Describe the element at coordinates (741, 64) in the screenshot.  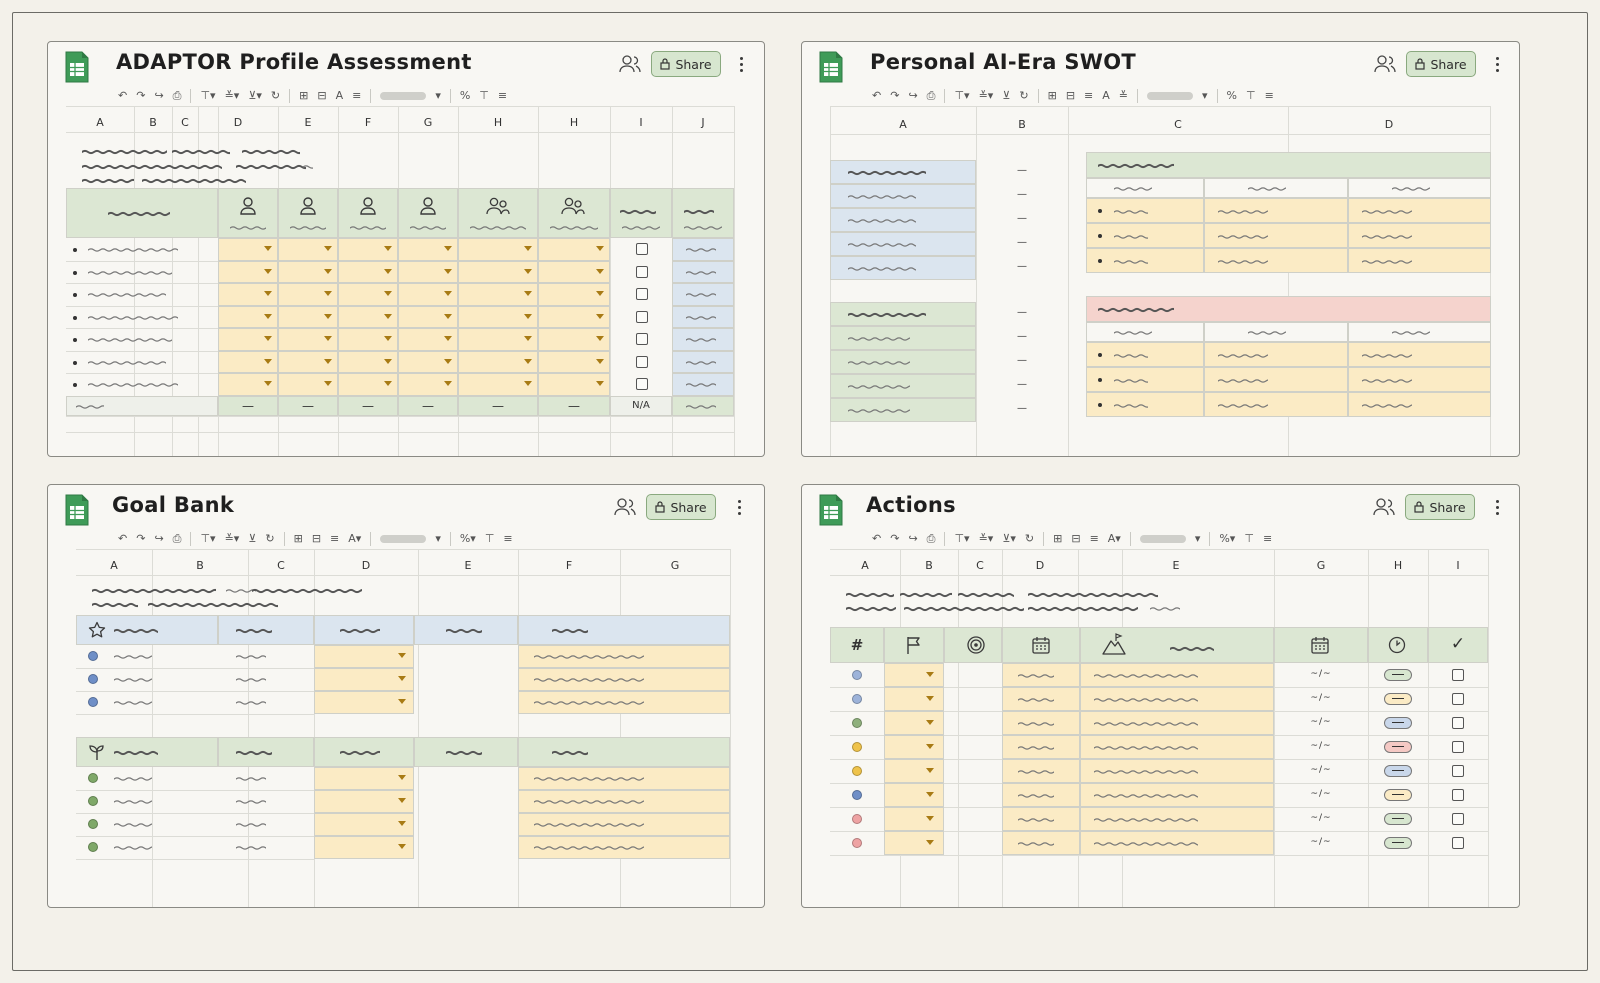
I see `kebab-icon` at that location.